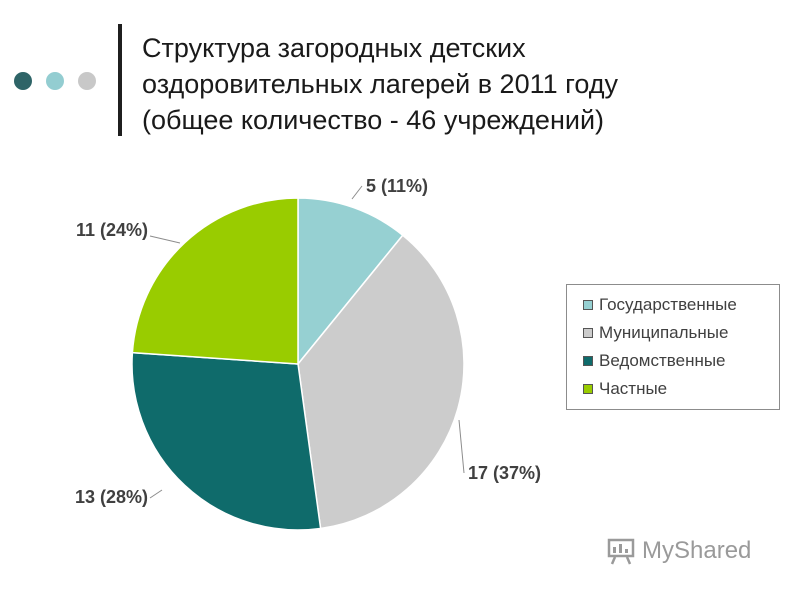 Image resolution: width=800 pixels, height=600 pixels. What do you see at coordinates (621, 551) in the screenshot?
I see `presentation-board-icon` at bounding box center [621, 551].